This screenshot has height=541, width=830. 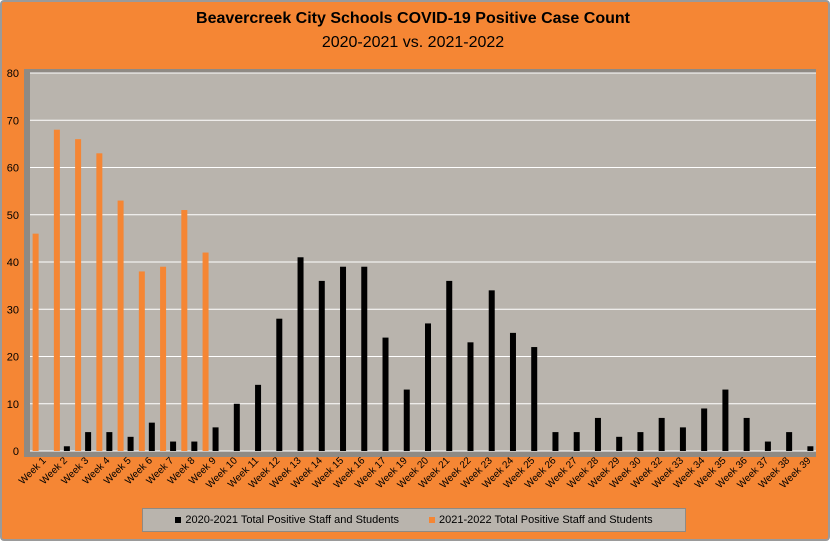 I want to click on y-tick-label: 60, so click(x=13, y=169).